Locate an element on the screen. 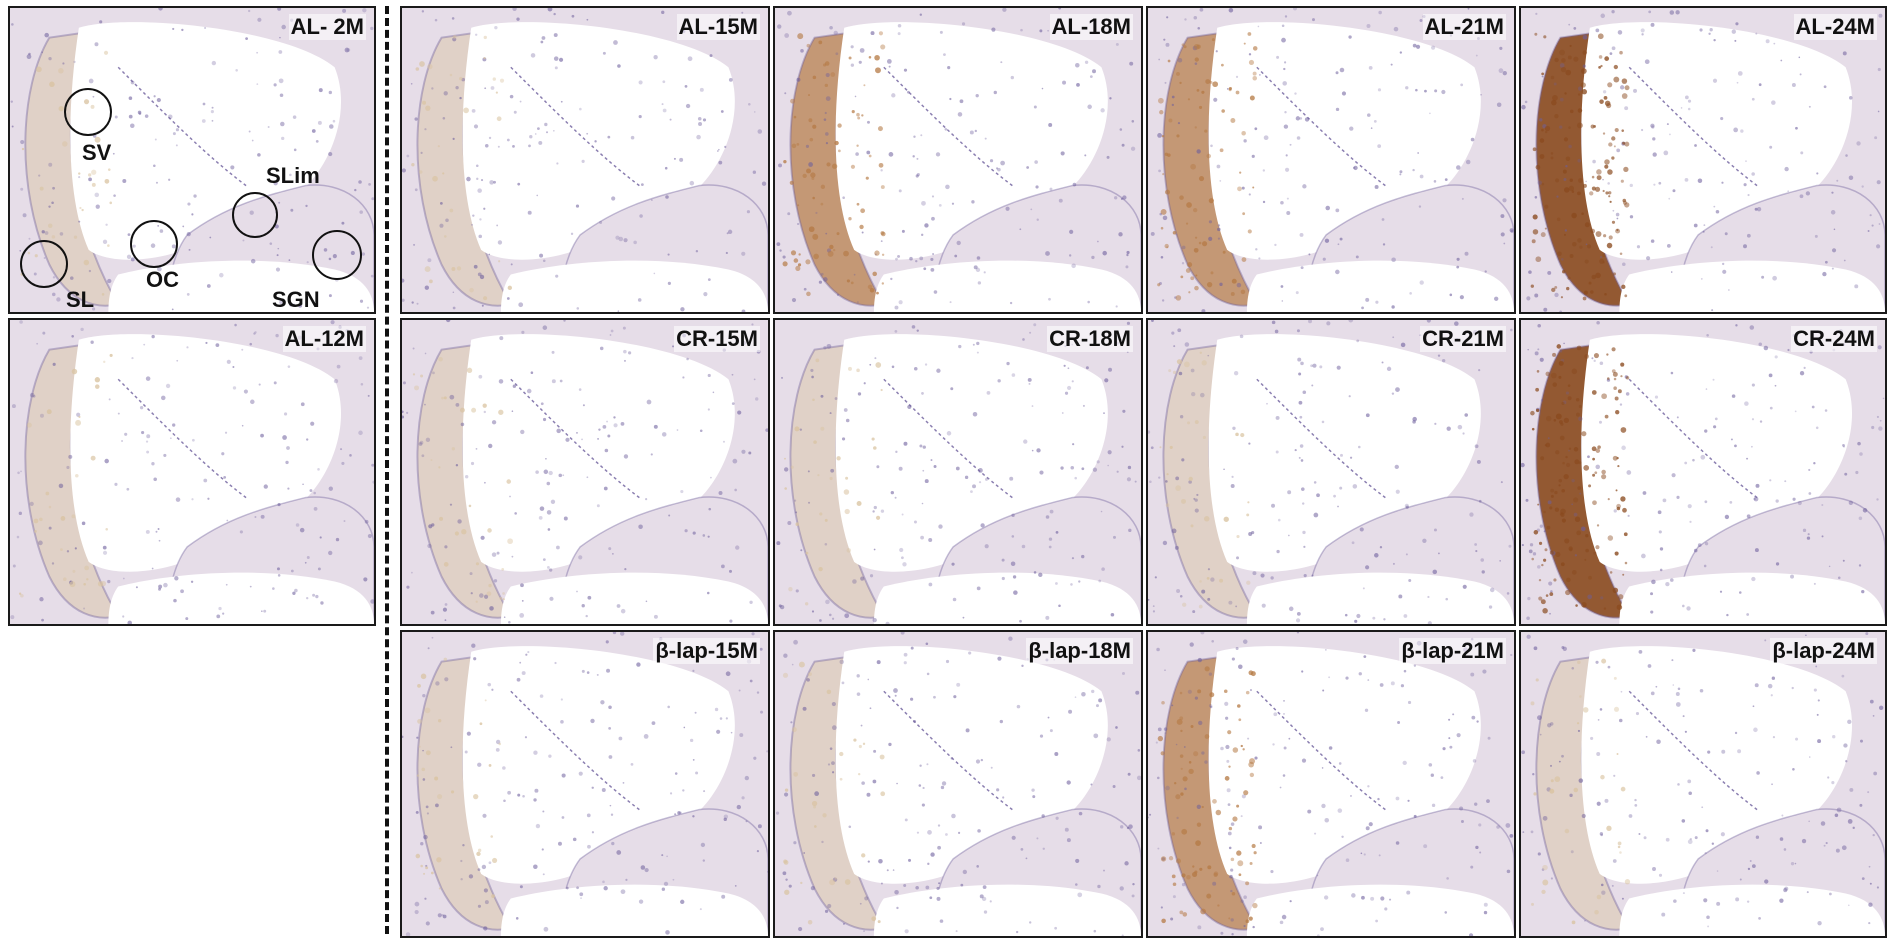  panel-label: AL-18M is located at coordinates (1091, 27).